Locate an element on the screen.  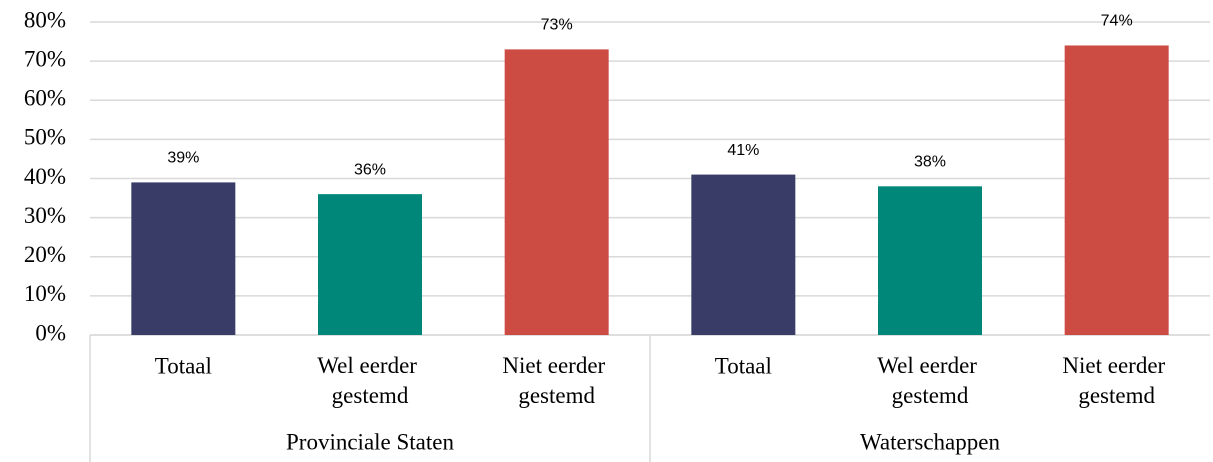
y-tick-label: 10% is located at coordinates (45, 293).